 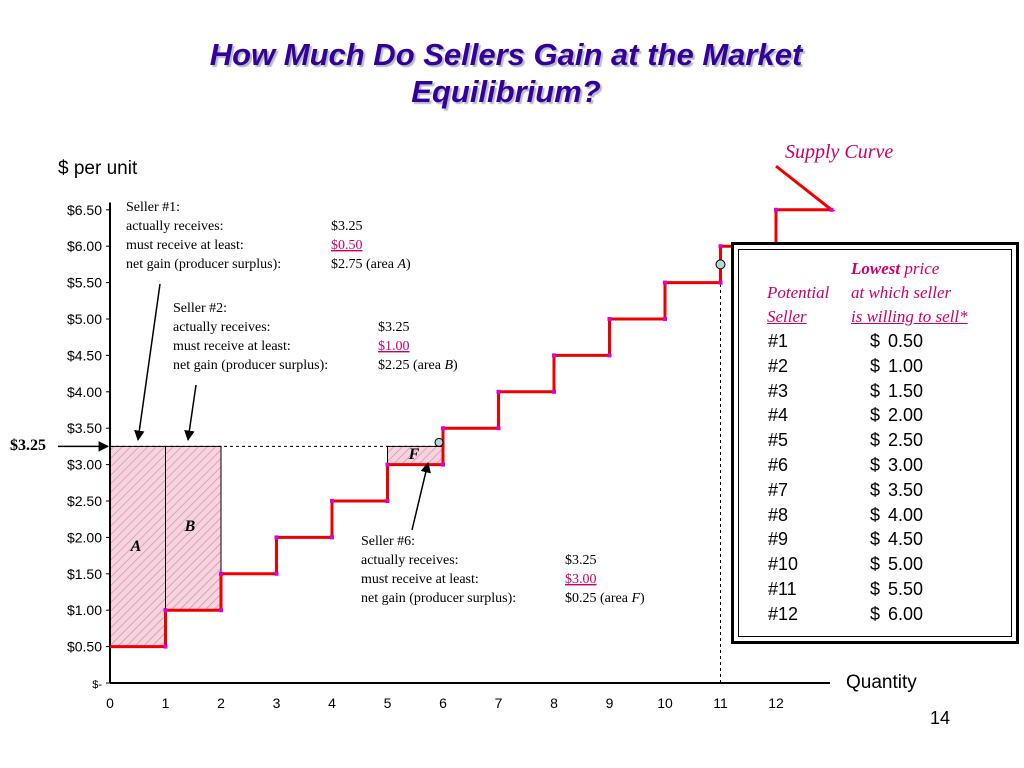 What do you see at coordinates (136, 546) in the screenshot?
I see `area-label-a: A` at bounding box center [136, 546].